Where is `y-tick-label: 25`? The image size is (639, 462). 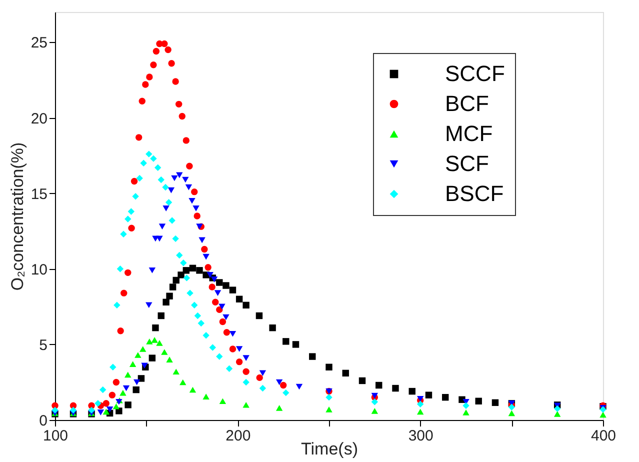 y-tick-label: 25 is located at coordinates (39, 43).